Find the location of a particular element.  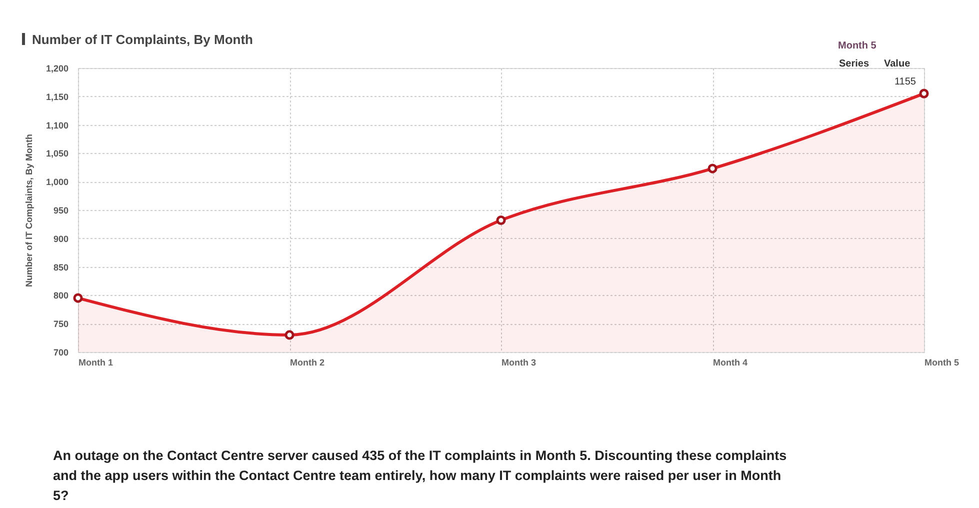

y-tick-label: 1,000 is located at coordinates (57, 182).